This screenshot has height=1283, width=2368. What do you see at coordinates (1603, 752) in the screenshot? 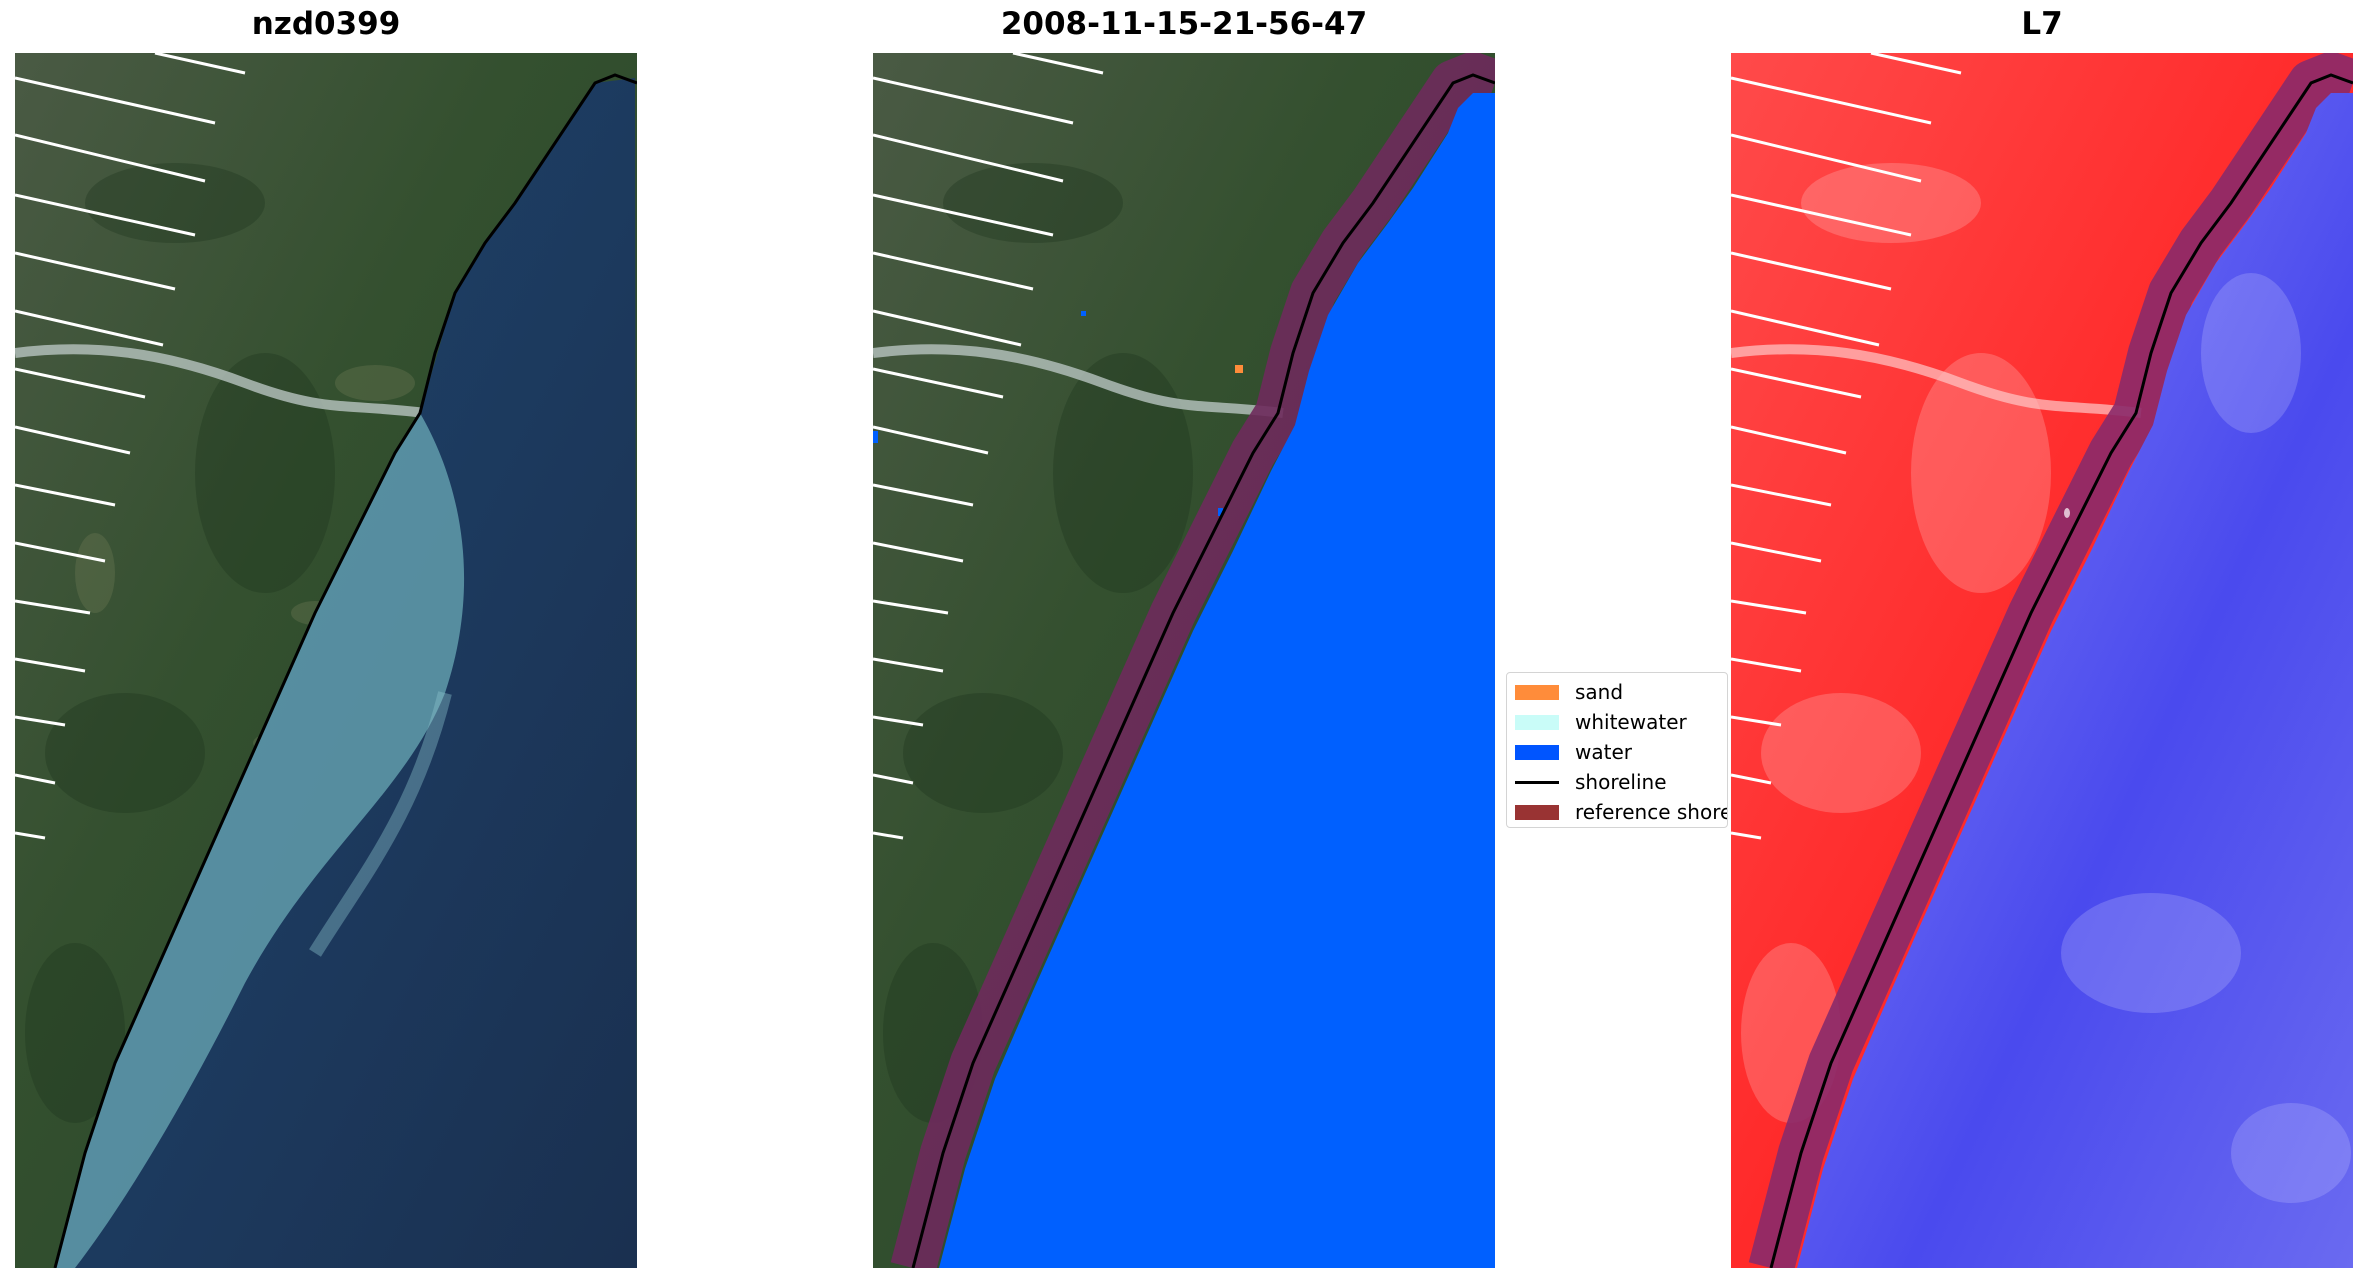
I see `legend-label-water: water` at bounding box center [1603, 752].